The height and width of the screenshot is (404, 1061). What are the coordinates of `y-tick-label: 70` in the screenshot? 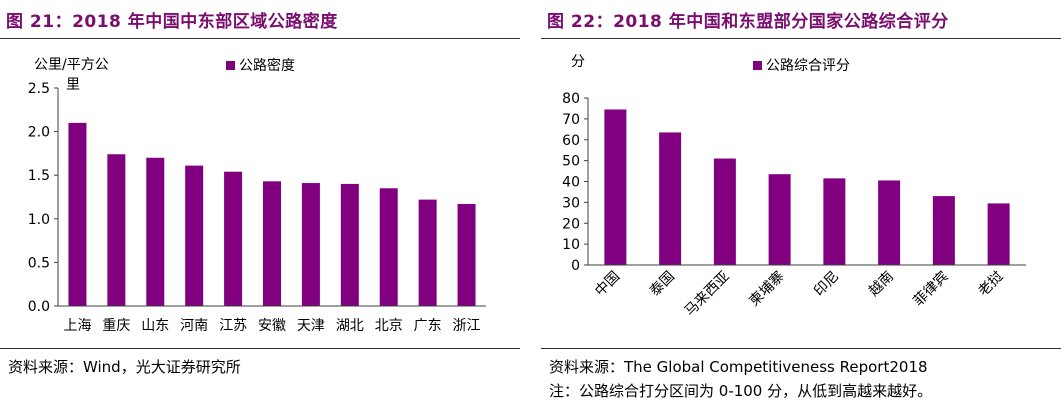 It's located at (571, 120).